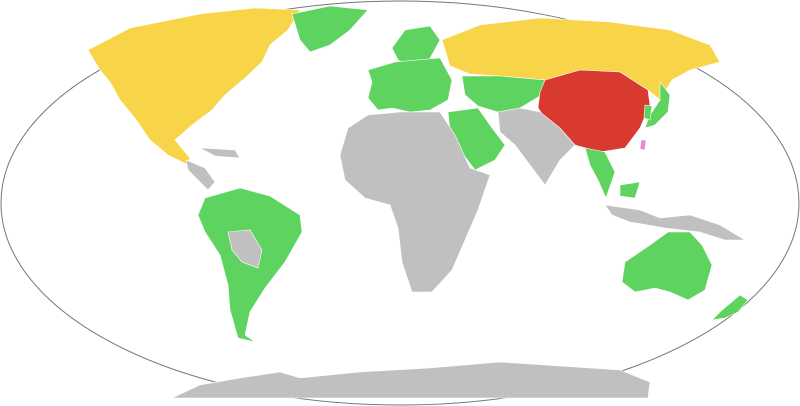 Image resolution: width=800 pixels, height=406 pixels. Describe the element at coordinates (730, 307) in the screenshot. I see `new-zealand` at that location.